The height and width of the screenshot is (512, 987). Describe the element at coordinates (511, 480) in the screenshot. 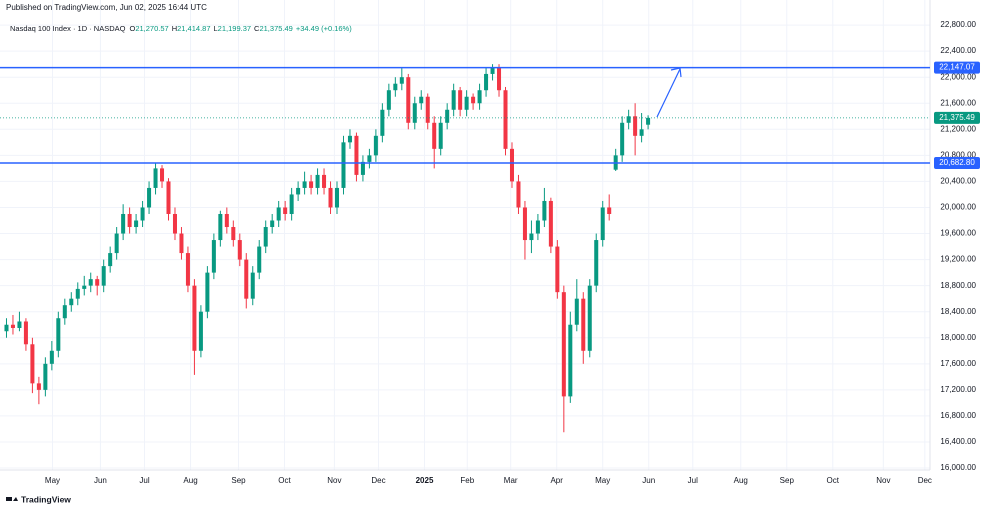

I see `x-tick-label: Mar` at that location.